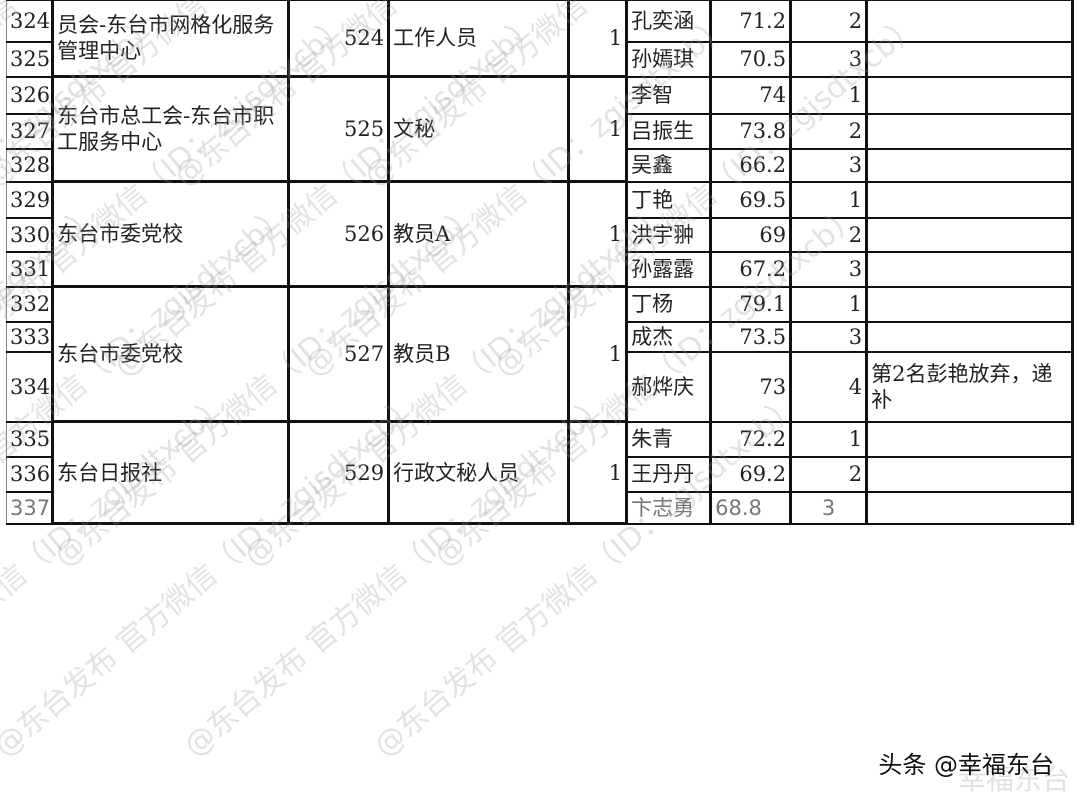  What do you see at coordinates (30, 336) in the screenshot?
I see `row-number: 333` at bounding box center [30, 336].